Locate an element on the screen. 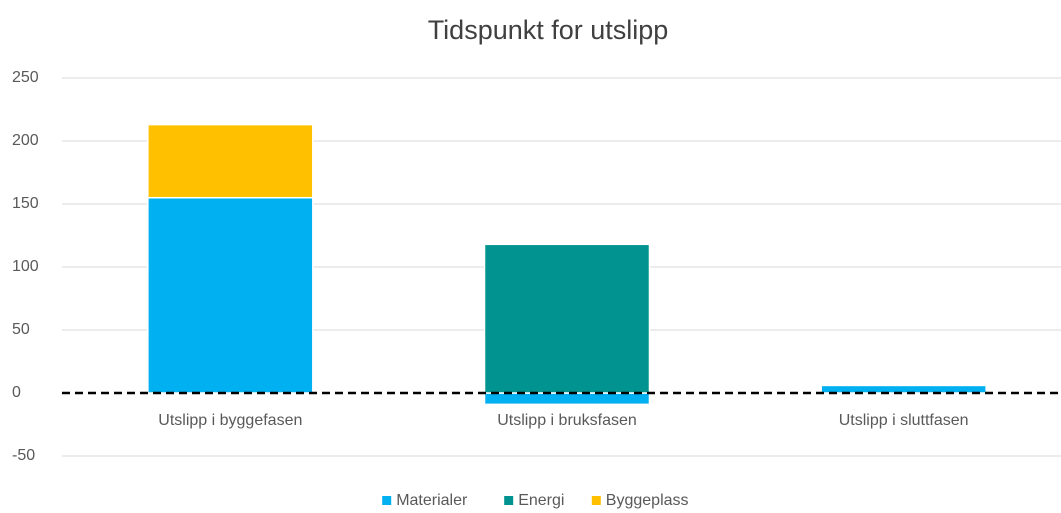 The image size is (1061, 513). y-tick-label: 50 is located at coordinates (21, 329).